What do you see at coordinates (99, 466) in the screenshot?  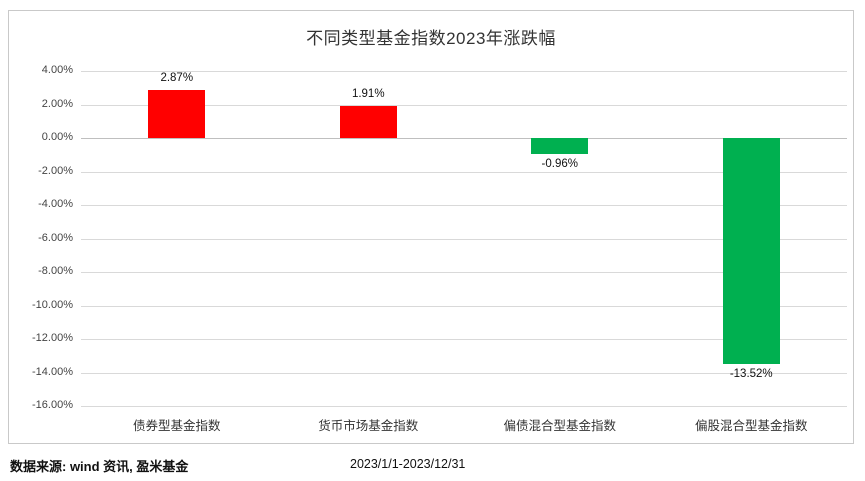 I see `data-source-note: 数据来源: wind 资讯, 盈米基金` at bounding box center [99, 466].